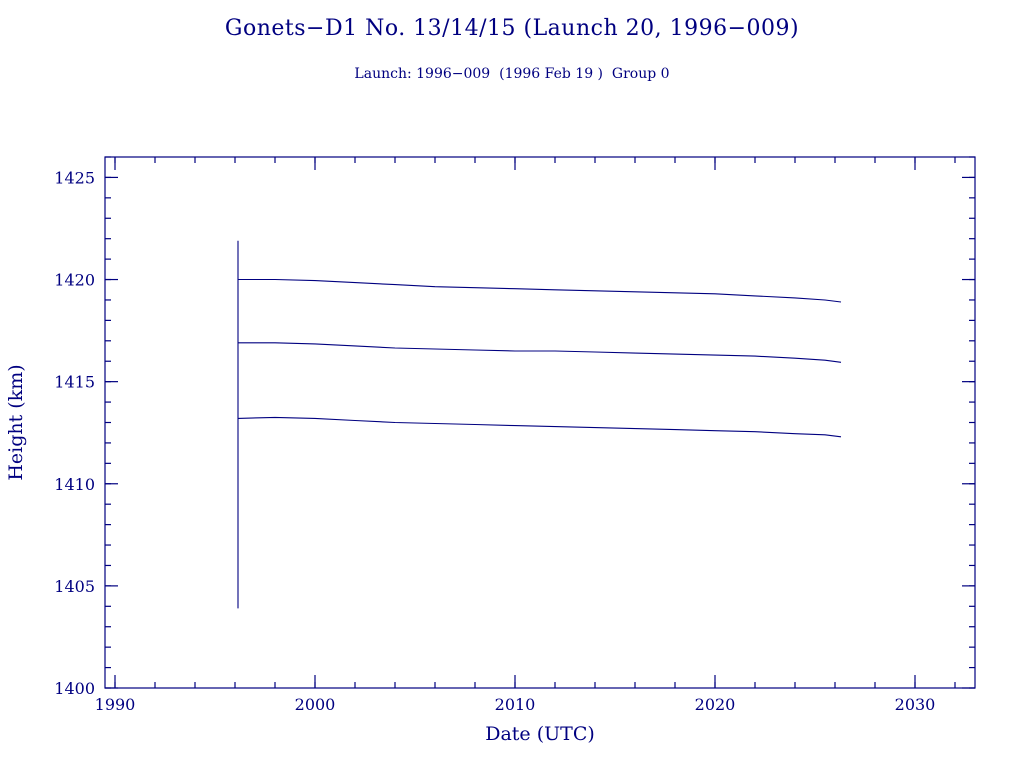 This screenshot has height=768, width=1024. Describe the element at coordinates (715, 704) in the screenshot. I see `x-tick-label: 2020` at that location.